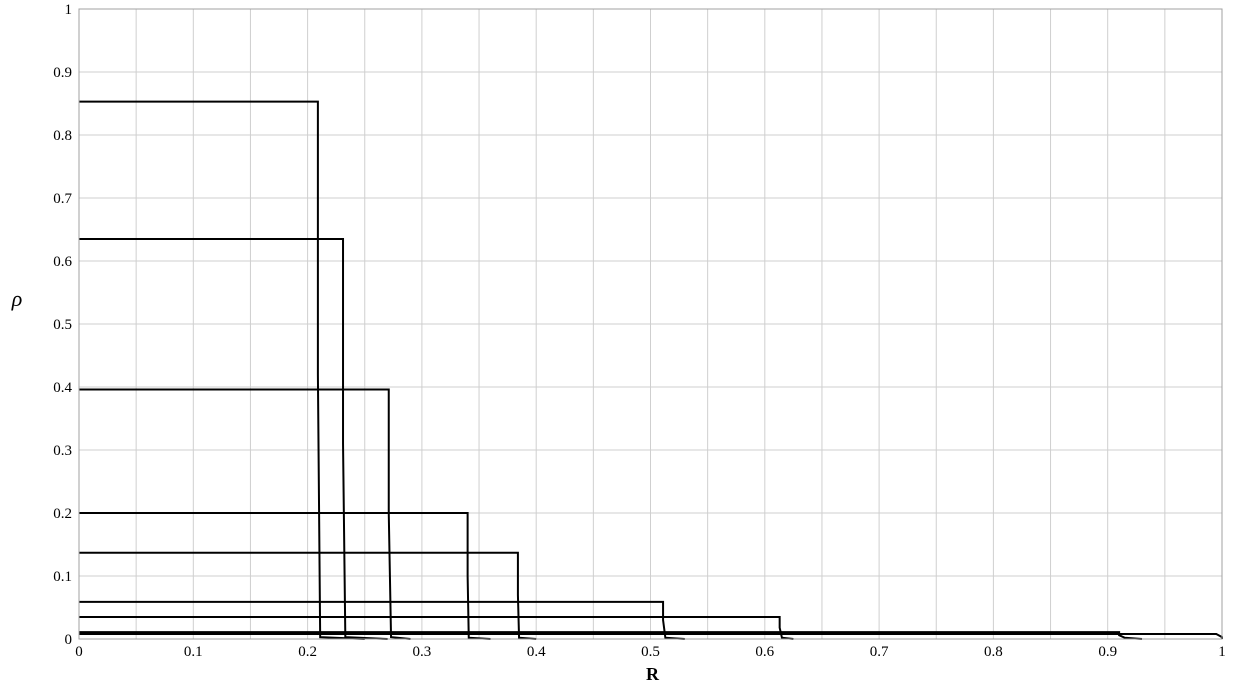 This screenshot has width=1243, height=688. Describe the element at coordinates (62, 262) in the screenshot. I see `y-tick-label: 0.6` at that location.